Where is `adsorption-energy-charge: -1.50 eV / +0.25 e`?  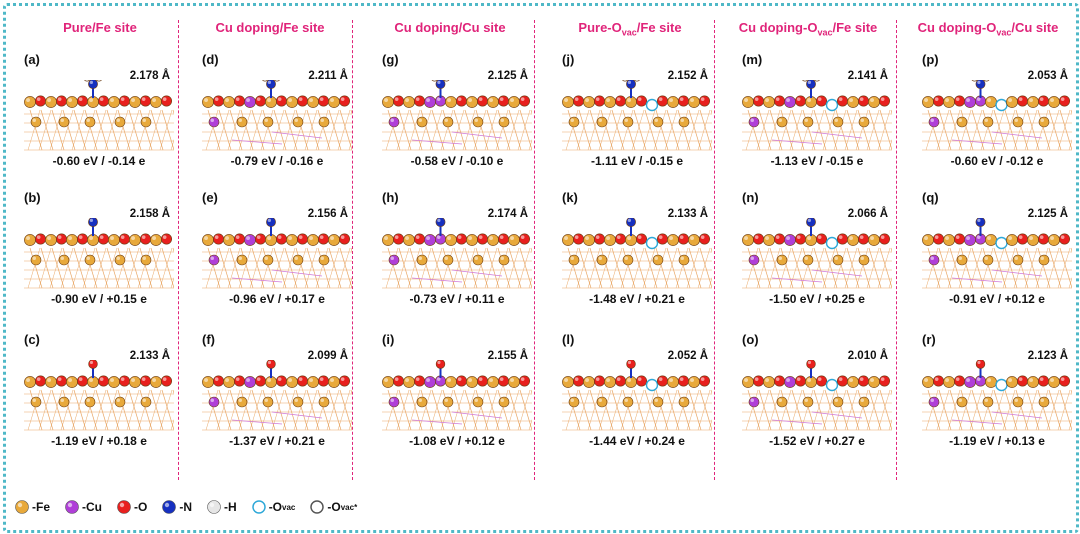
adsorption-energy-charge: -1.50 eV / +0.25 e is located at coordinates (817, 299).